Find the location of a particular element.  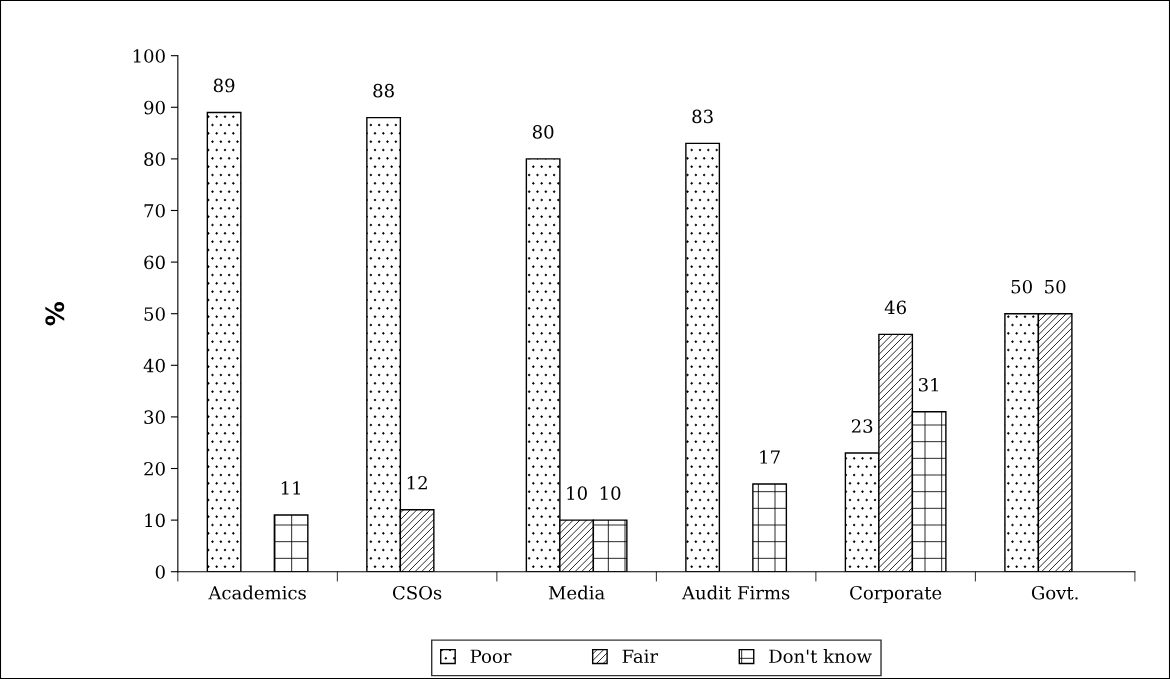

y-tick-label: 30 is located at coordinates (154, 417).